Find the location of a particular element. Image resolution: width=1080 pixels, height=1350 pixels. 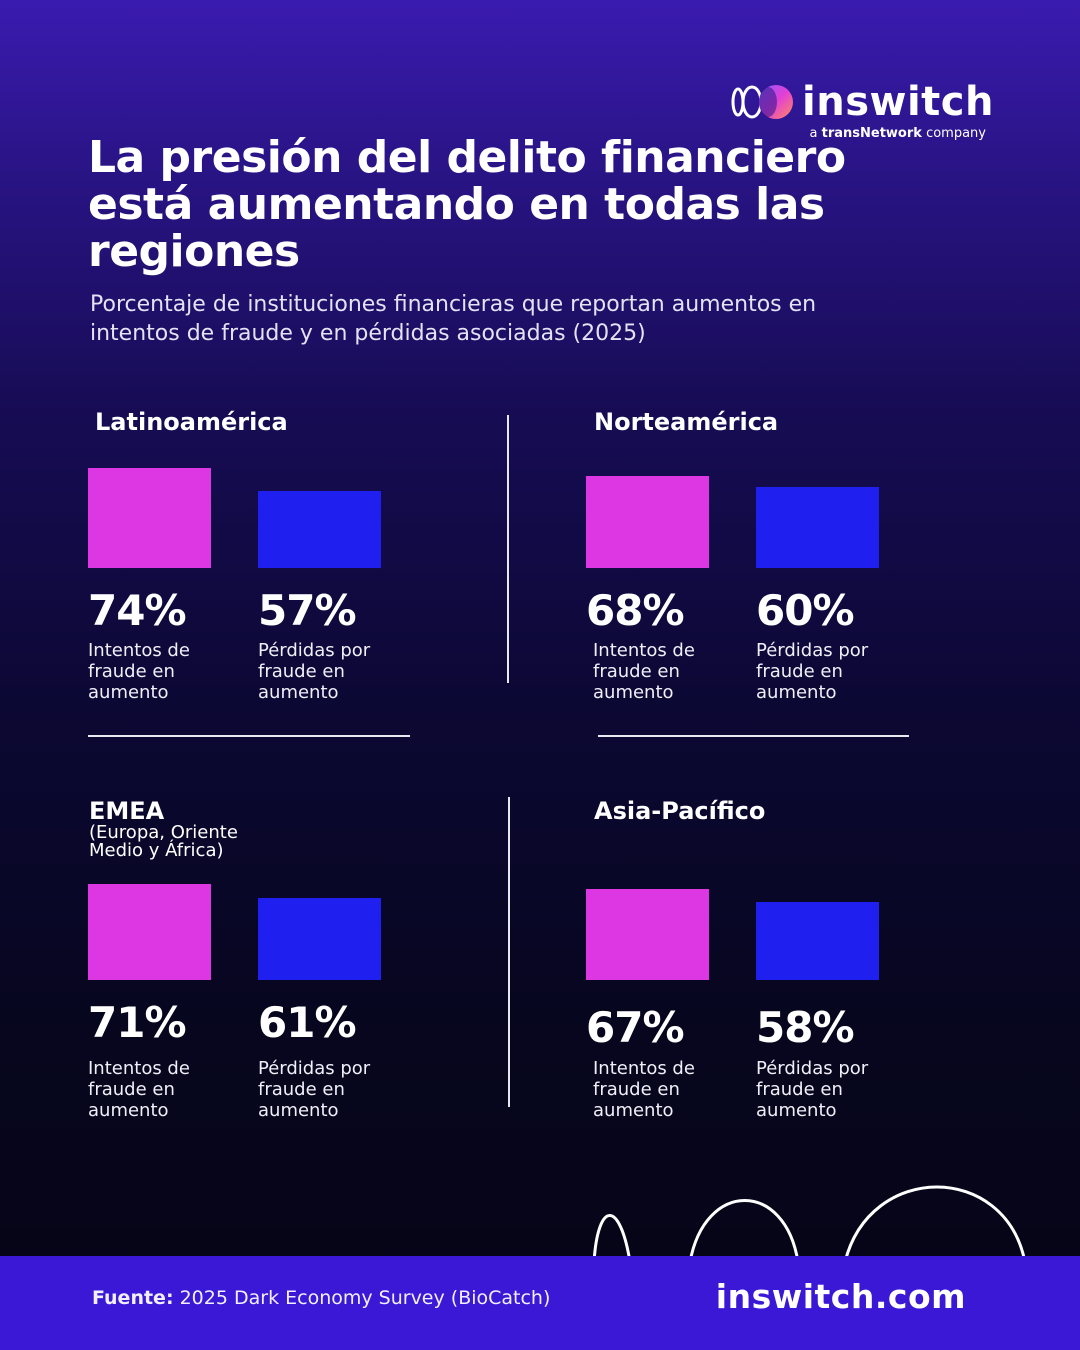

value-label-fraud-losses: 57% is located at coordinates (307, 610).